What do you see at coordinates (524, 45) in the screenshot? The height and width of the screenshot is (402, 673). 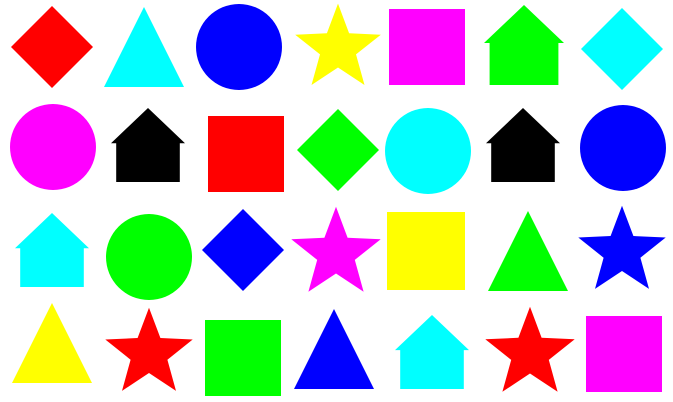 I see `green-house-shape` at bounding box center [524, 45].